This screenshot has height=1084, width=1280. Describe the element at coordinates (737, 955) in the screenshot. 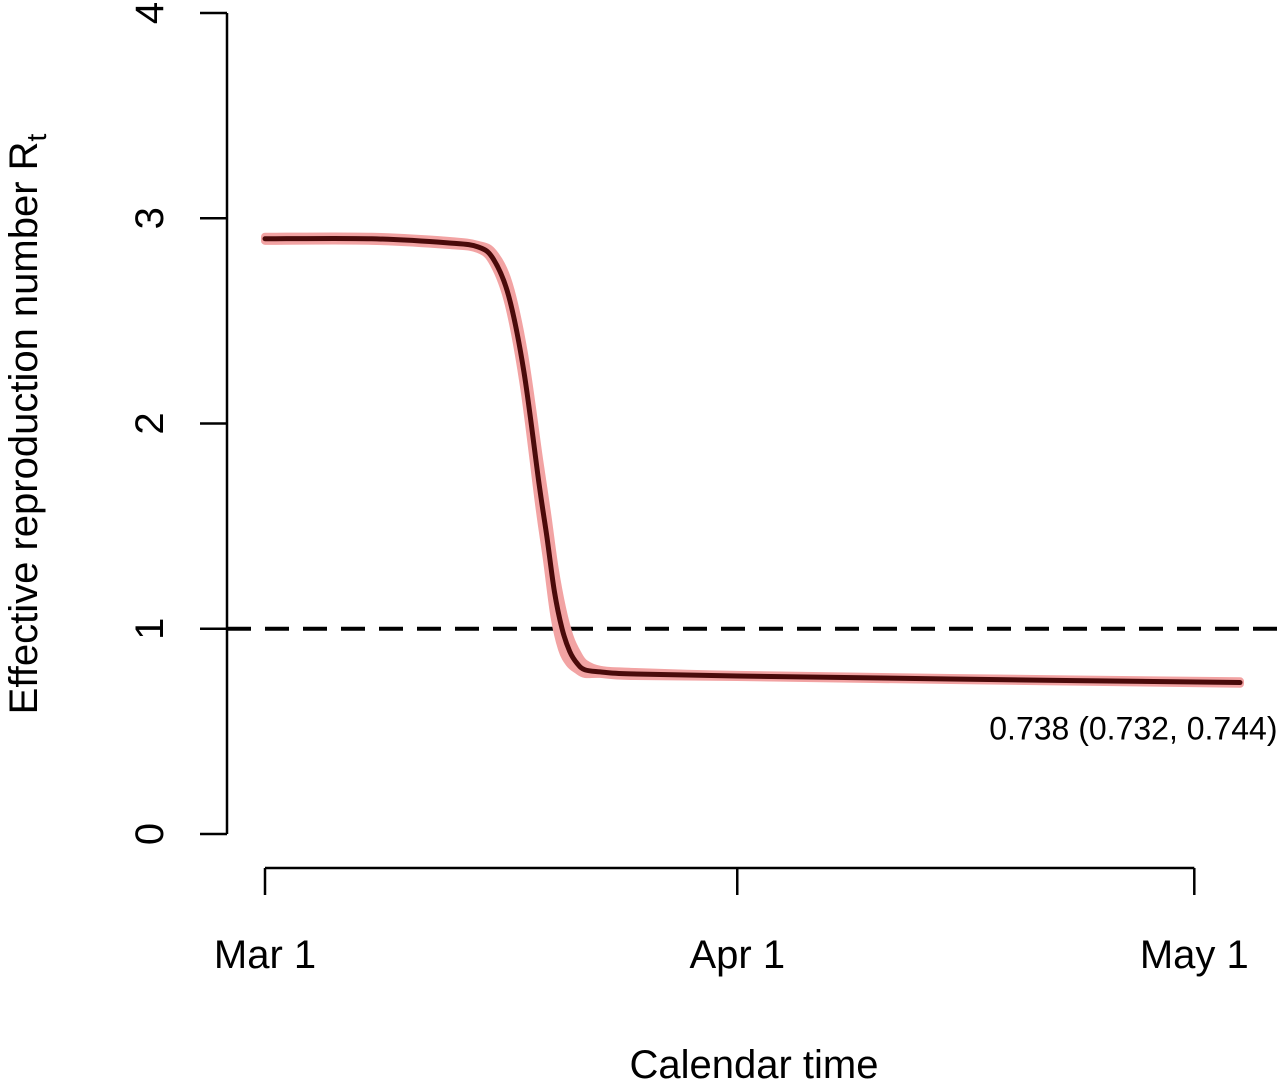

I see `x-tick-label: Apr 1` at that location.